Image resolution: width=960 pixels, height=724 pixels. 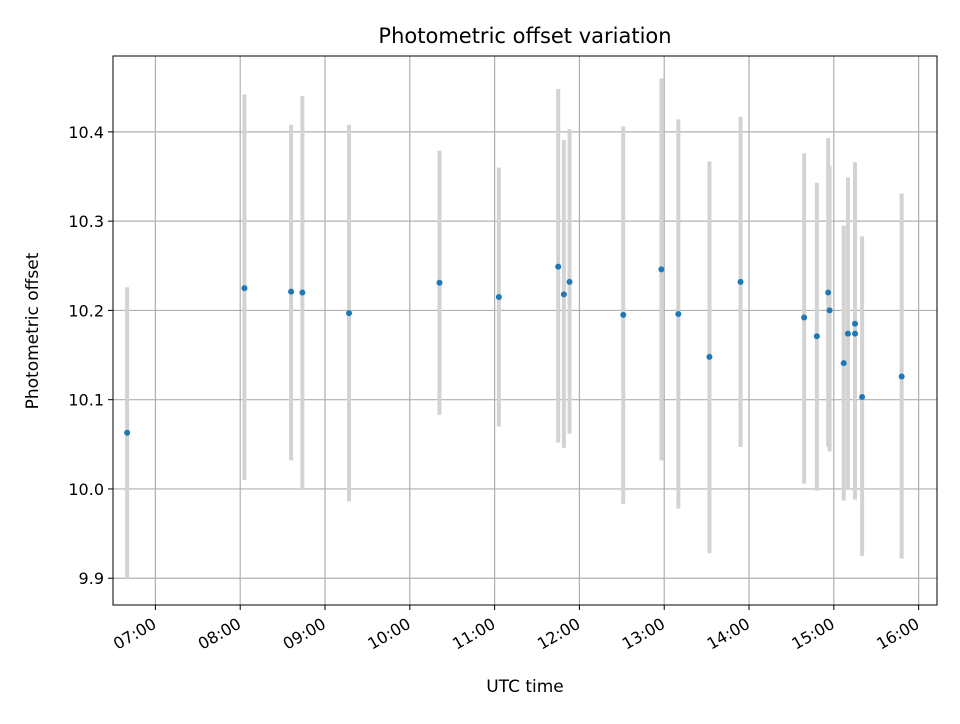 What do you see at coordinates (525, 687) in the screenshot?
I see `x-axis-label: UTC time` at bounding box center [525, 687].